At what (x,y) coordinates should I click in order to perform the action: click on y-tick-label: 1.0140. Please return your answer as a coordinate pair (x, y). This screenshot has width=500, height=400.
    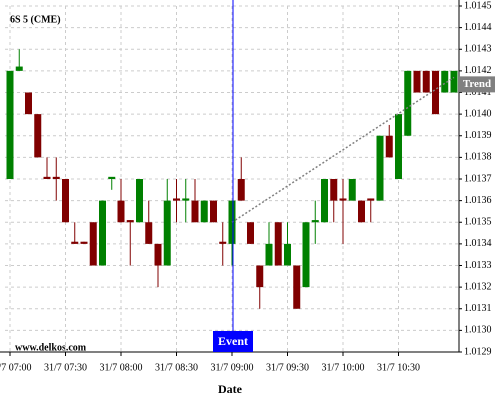
    Looking at the image, I should click on (478, 113).